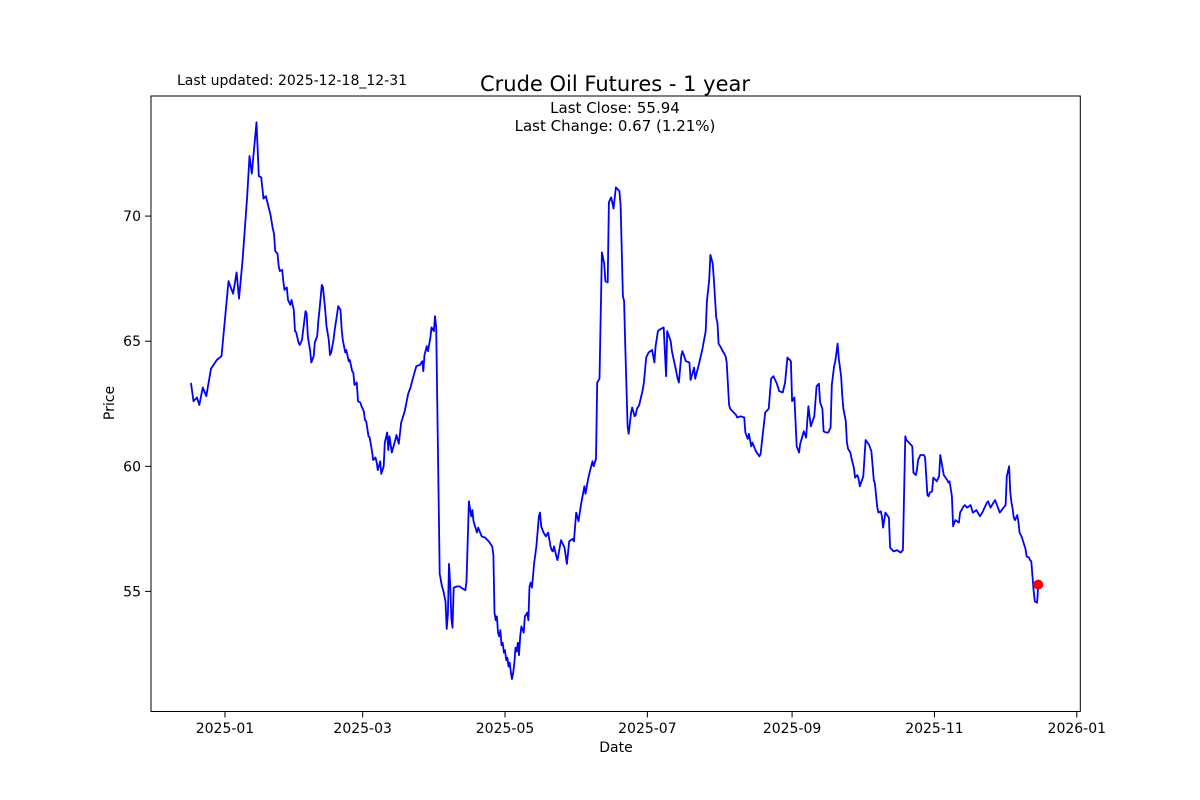 This screenshot has height=800, width=1200. I want to click on x-tick-label: 2025-03, so click(362, 729).